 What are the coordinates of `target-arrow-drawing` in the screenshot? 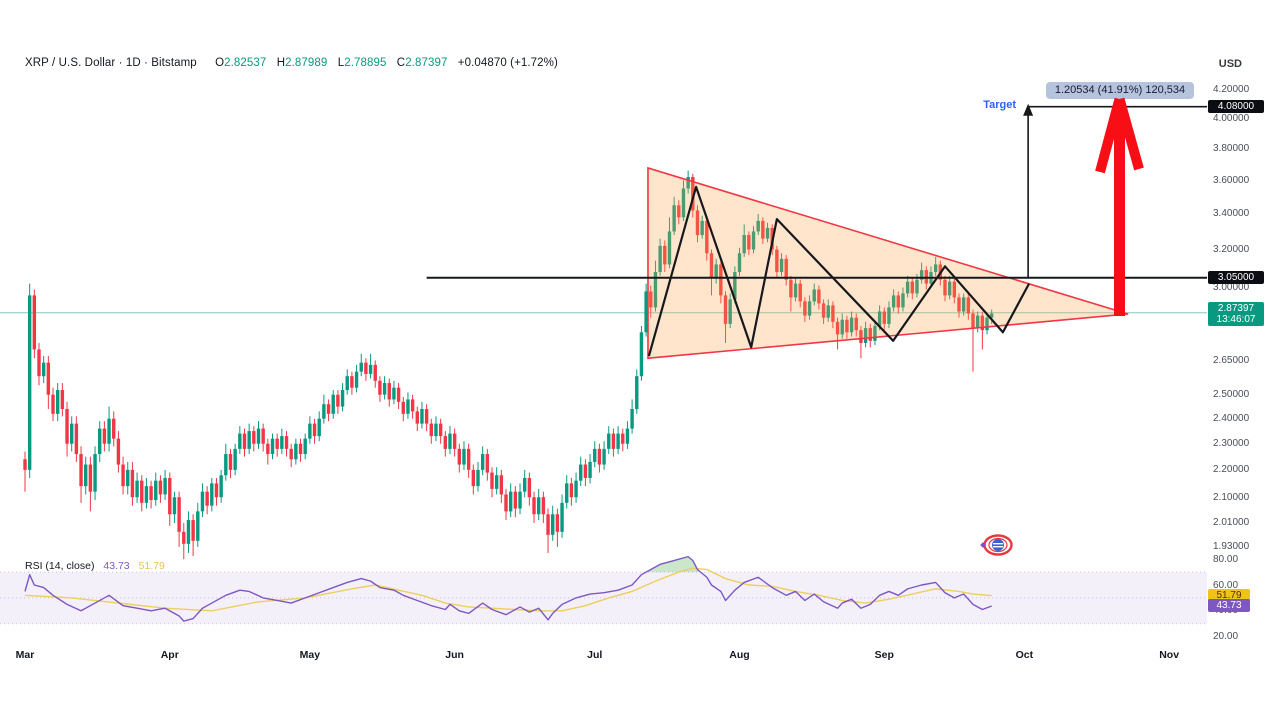 It's located at (1115, 190).